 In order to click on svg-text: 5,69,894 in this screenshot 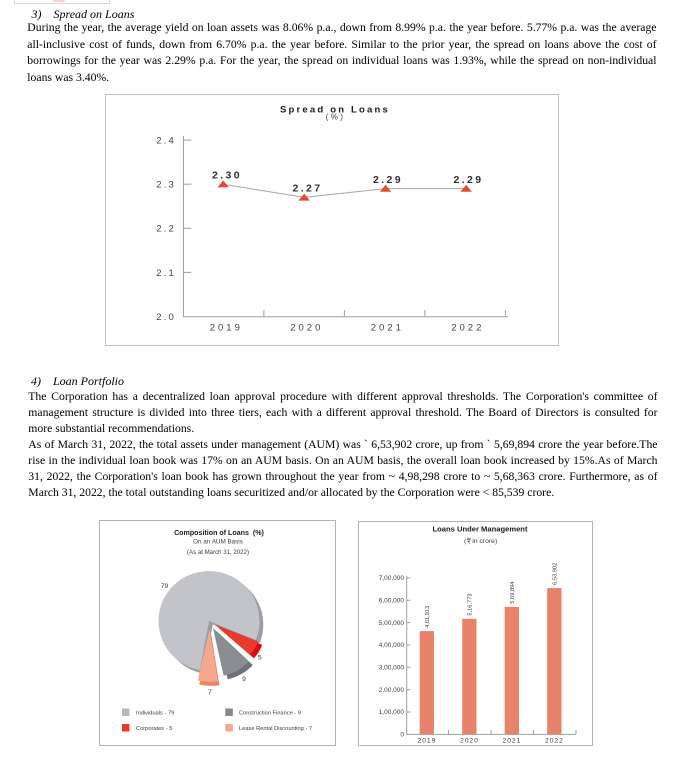, I will do `click(513, 593)`.